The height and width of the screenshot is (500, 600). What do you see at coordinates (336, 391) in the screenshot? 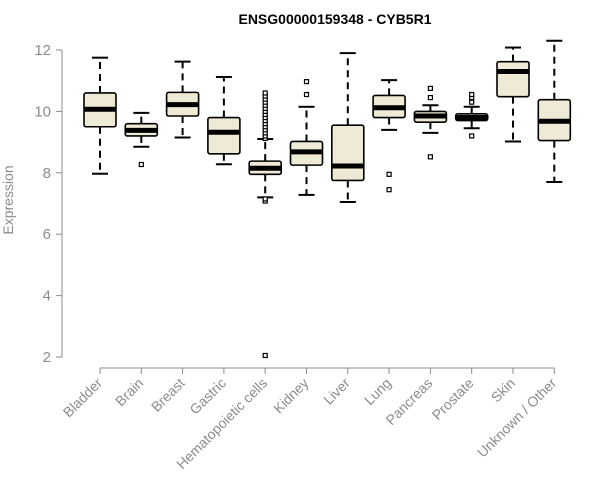
I see `x-tick-label: Liver` at bounding box center [336, 391].